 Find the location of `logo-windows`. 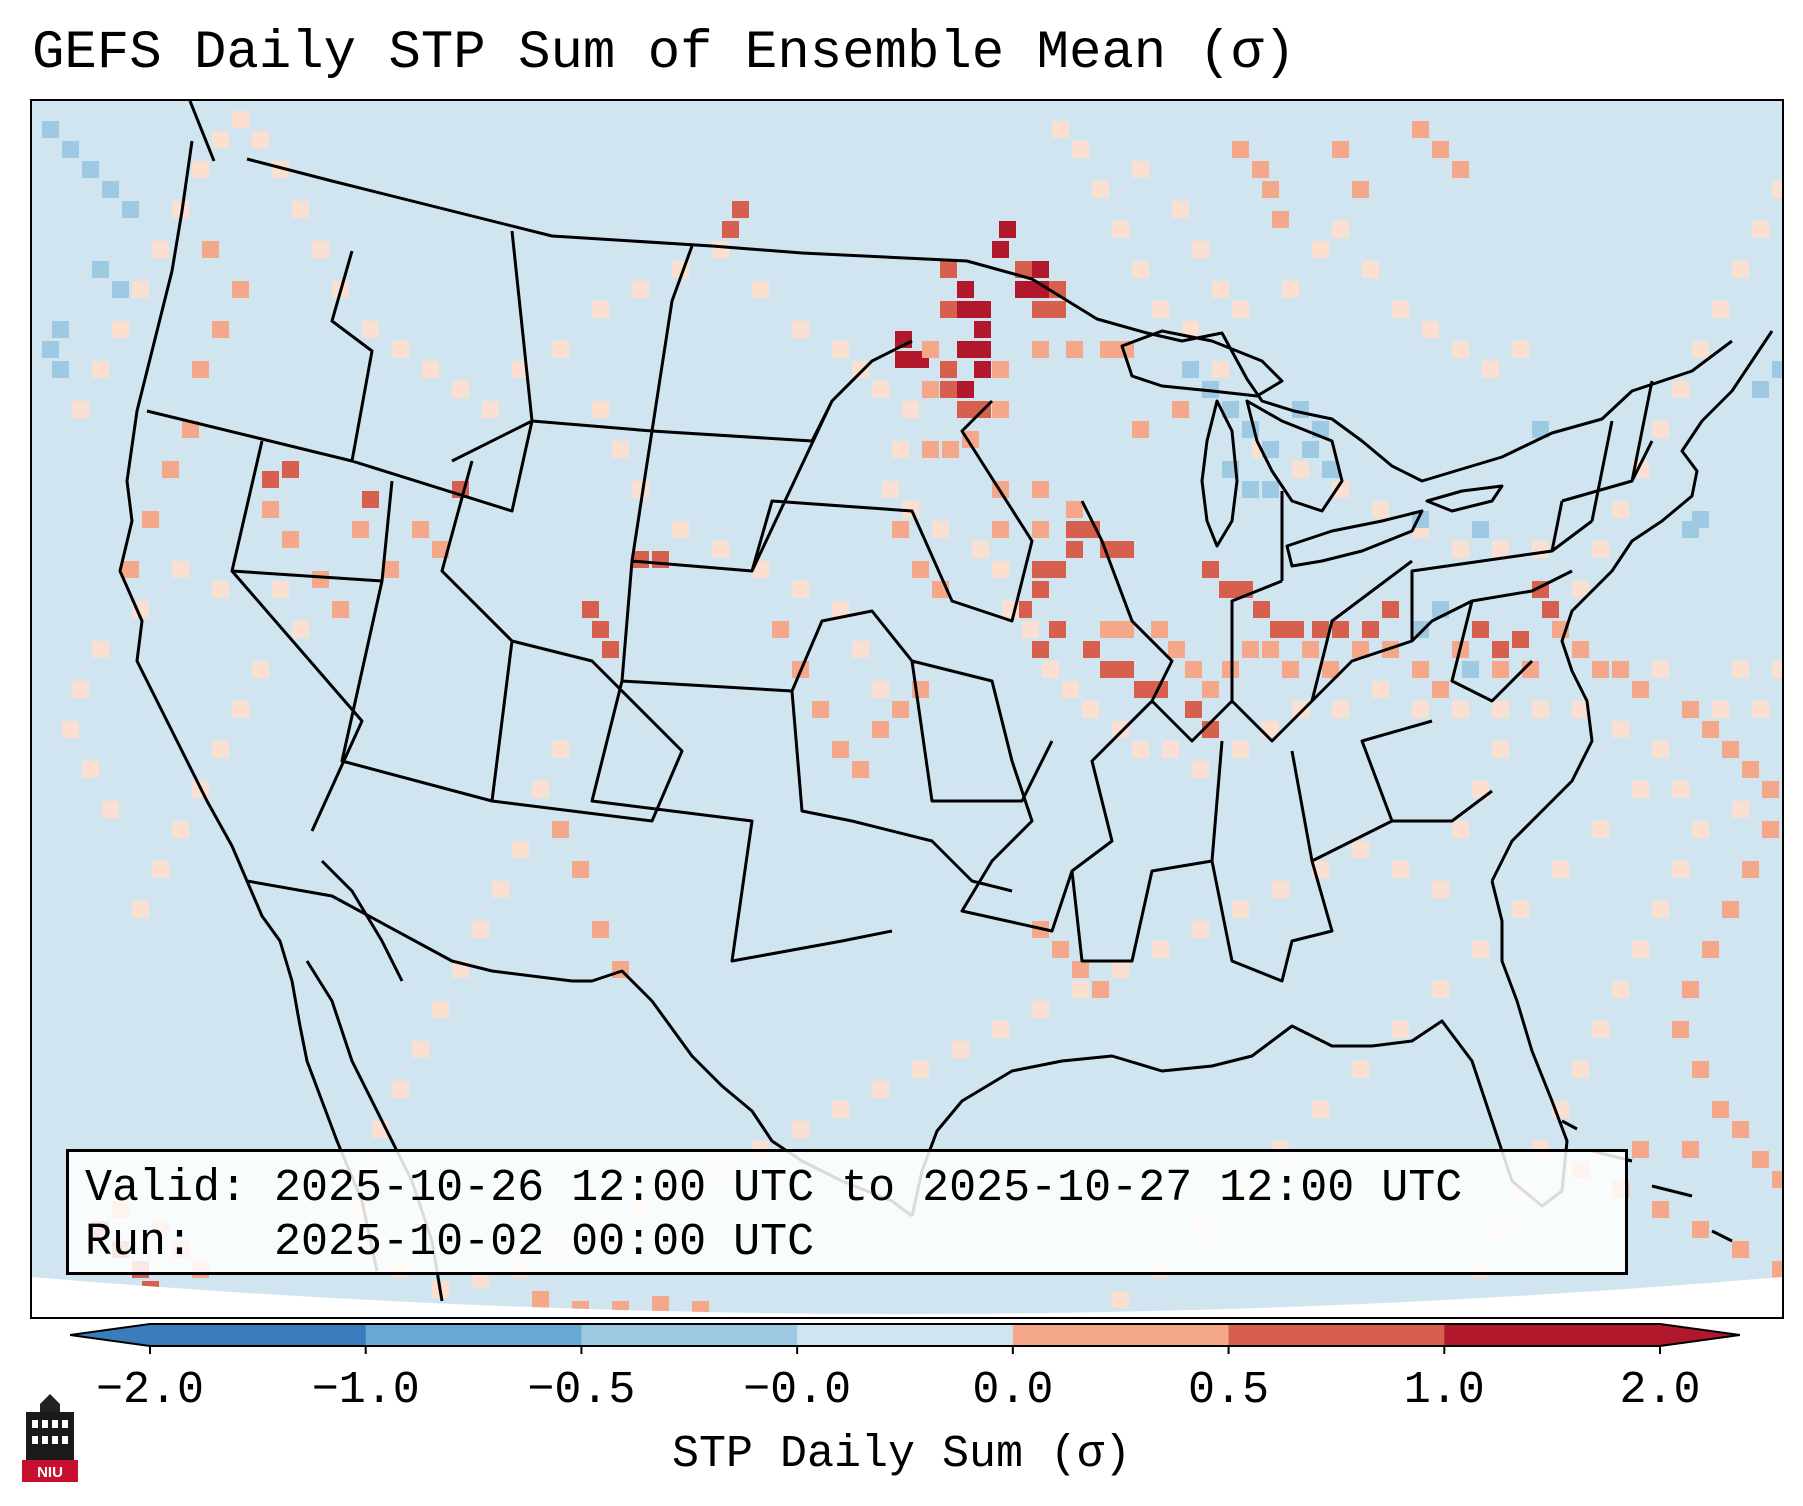

logo-windows is located at coordinates (50, 1432).